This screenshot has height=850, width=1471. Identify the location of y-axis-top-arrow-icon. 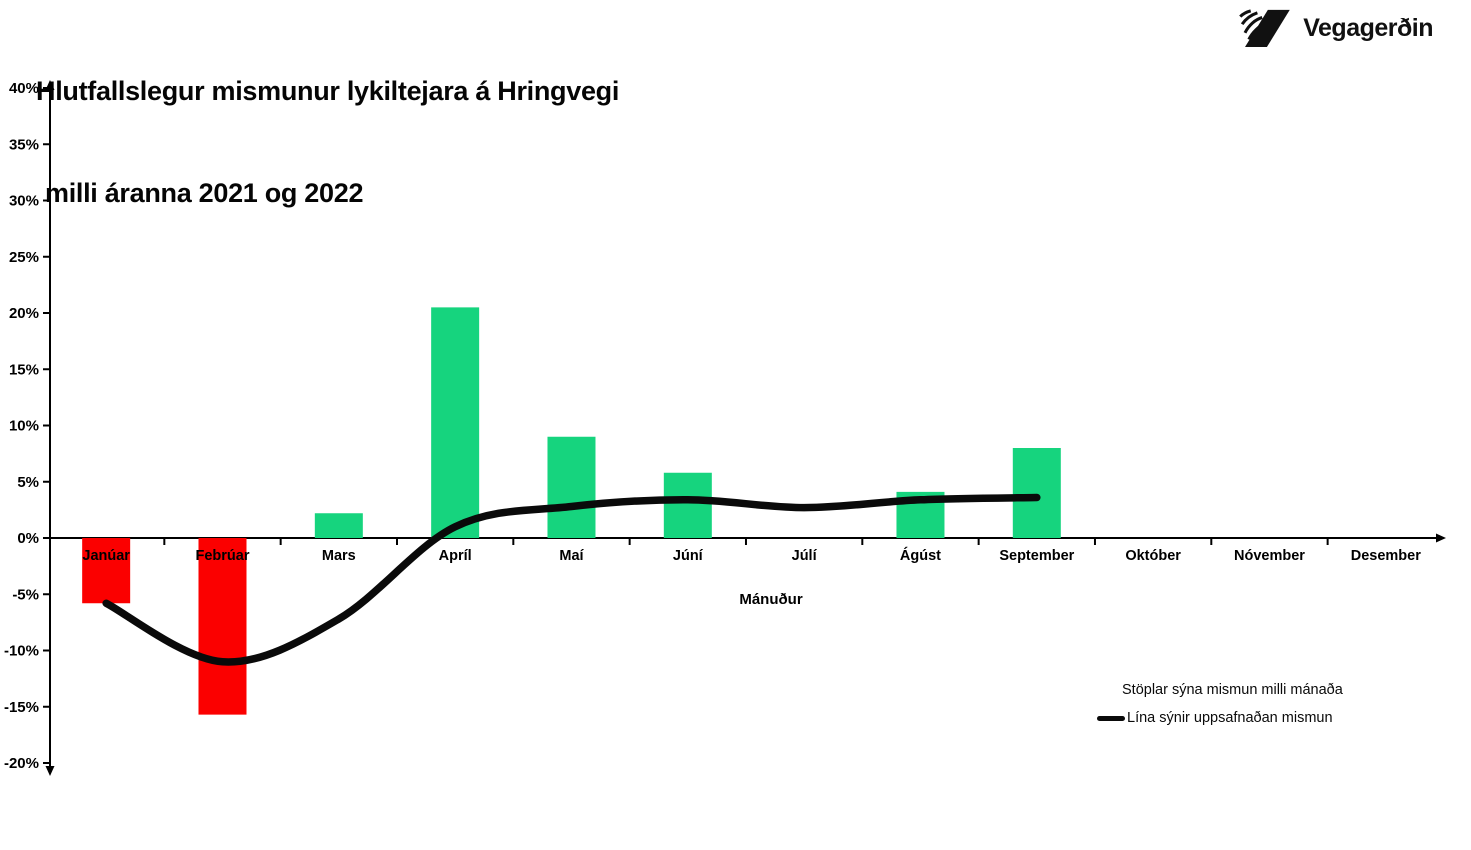
(50, 85).